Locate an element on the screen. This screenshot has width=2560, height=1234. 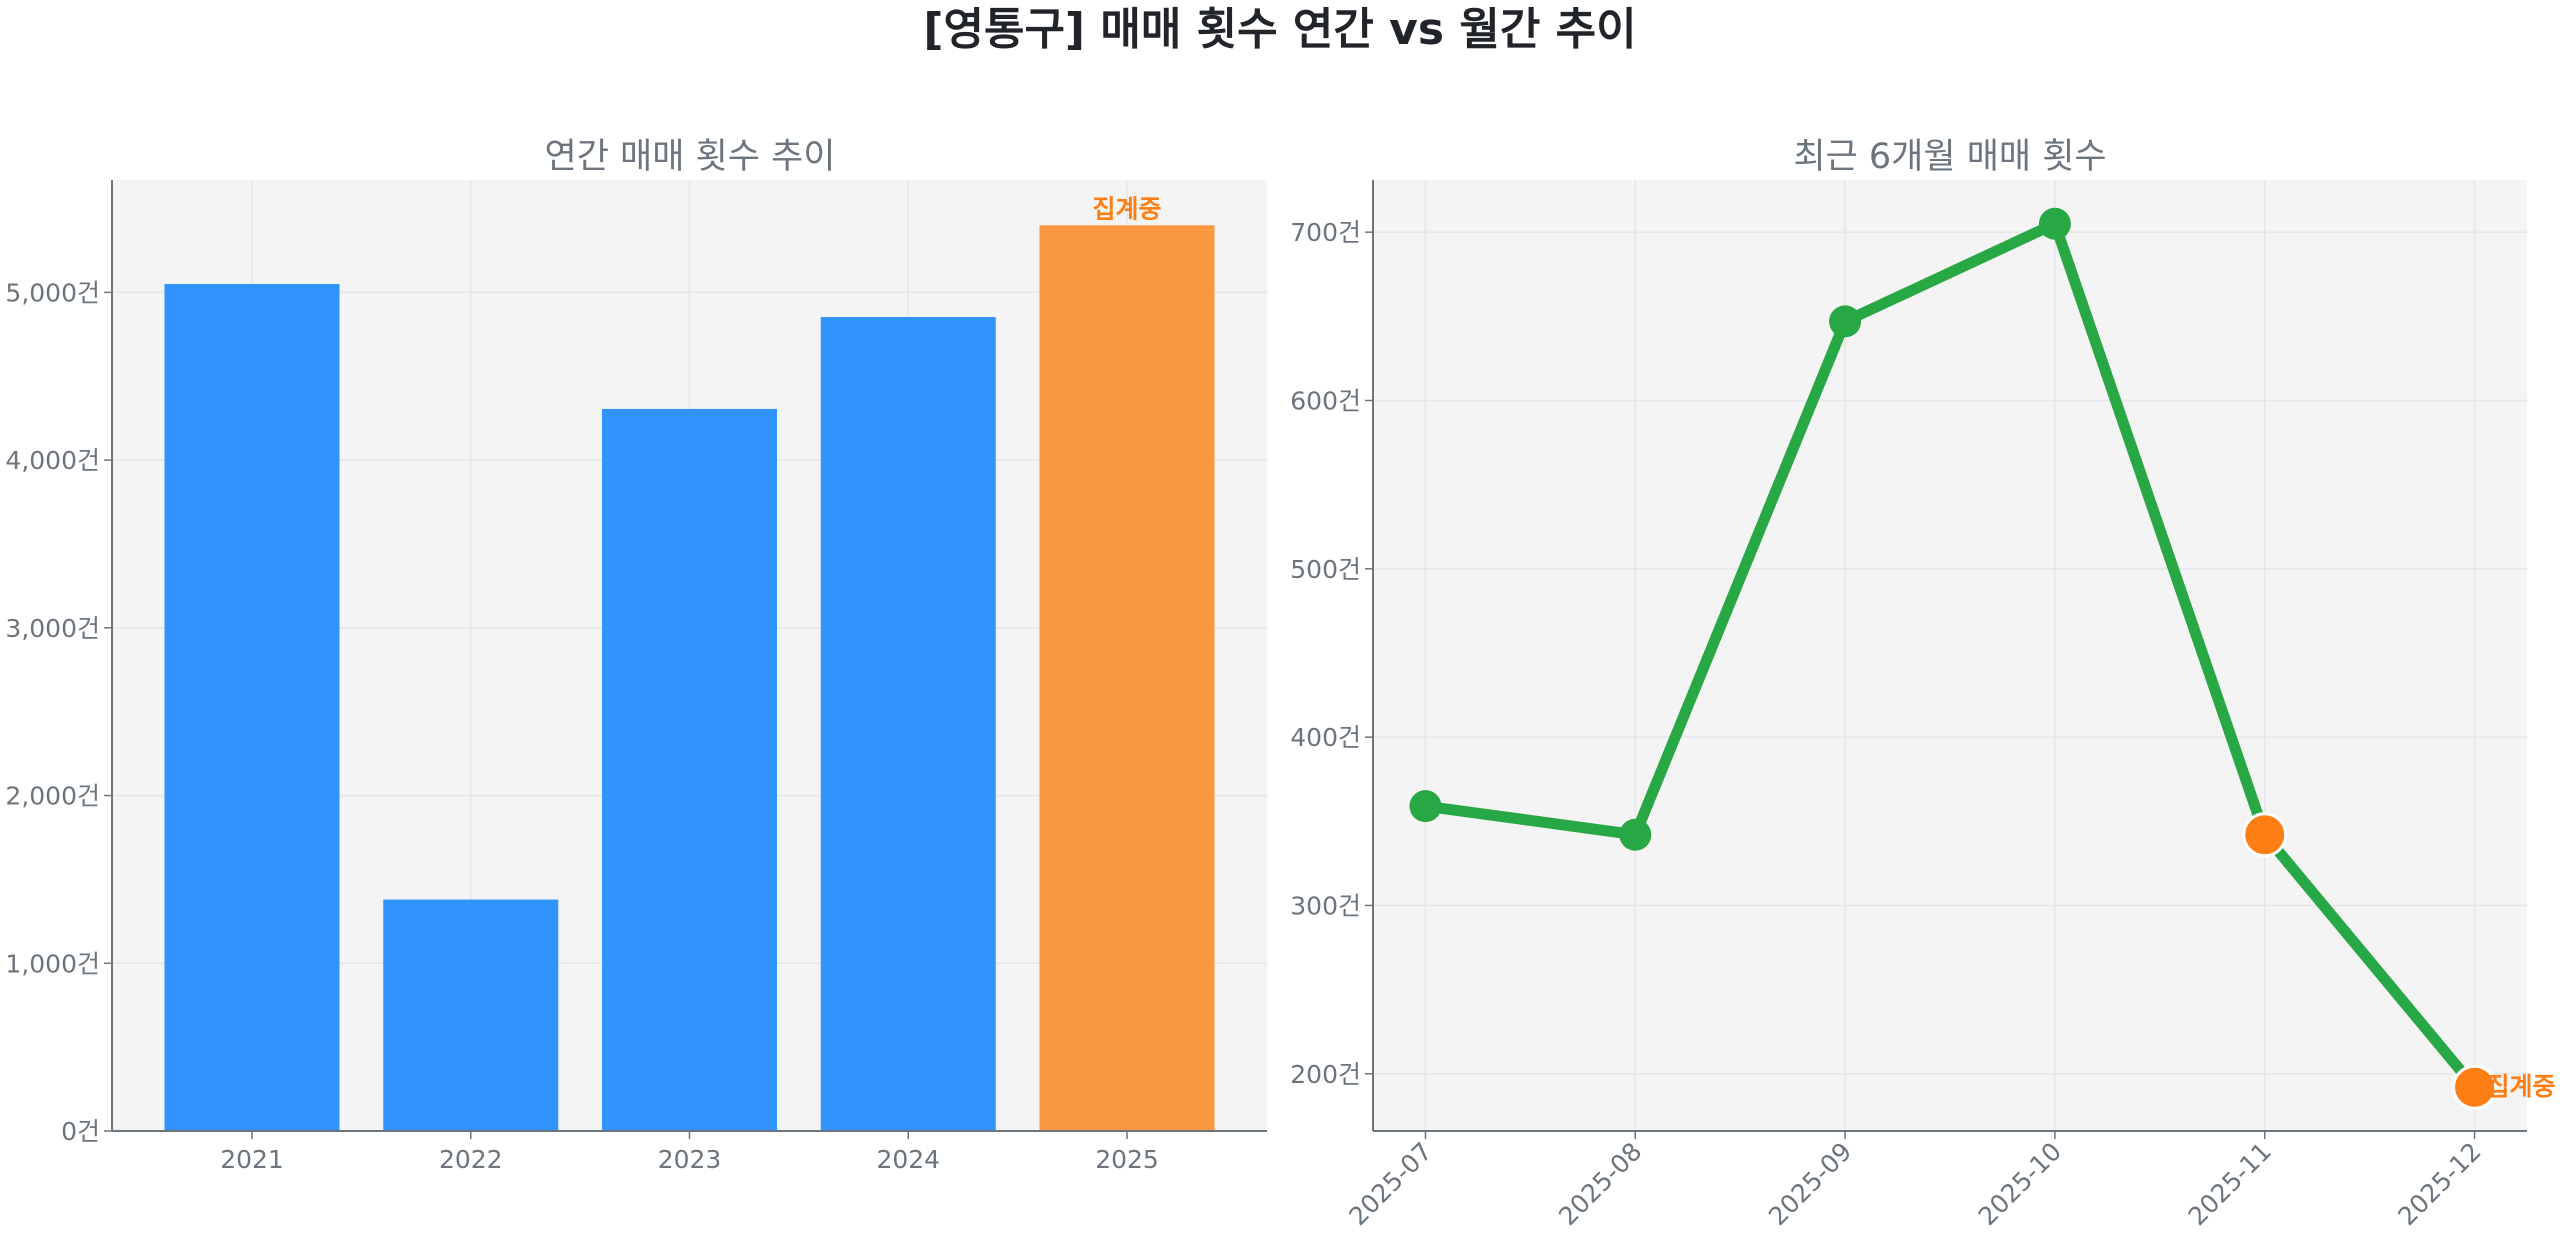
ytick-label: 5,000건 is located at coordinates (52, 292).